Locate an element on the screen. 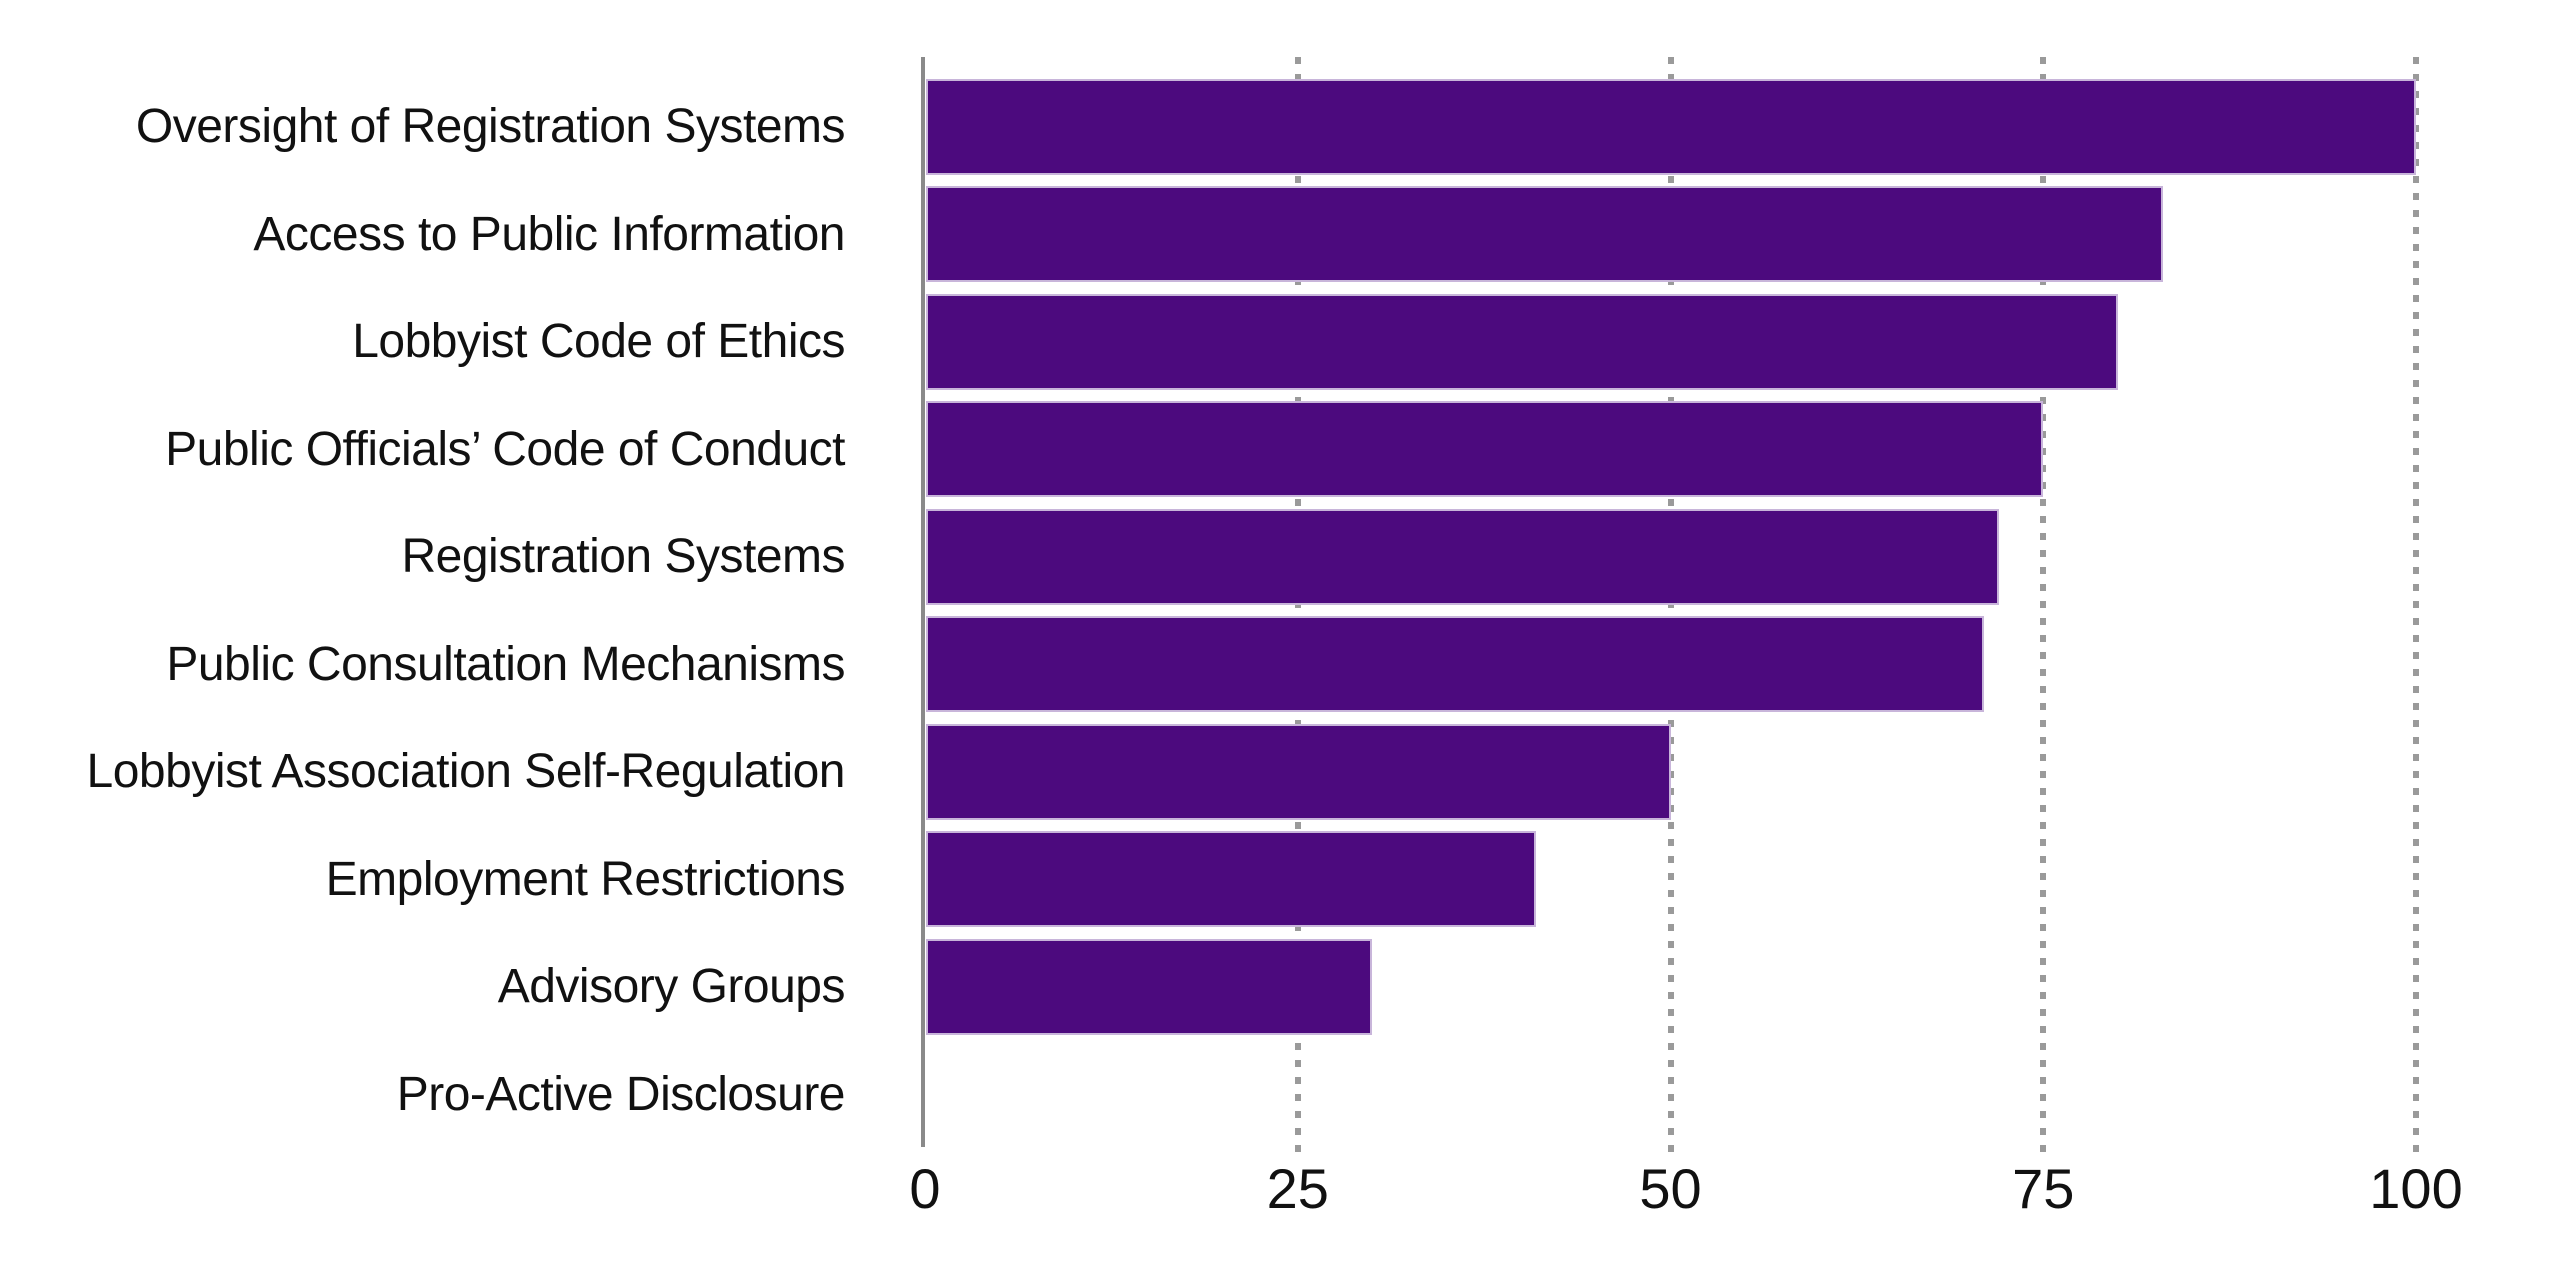  category-label: Employment Restrictions is located at coordinates (585, 879).